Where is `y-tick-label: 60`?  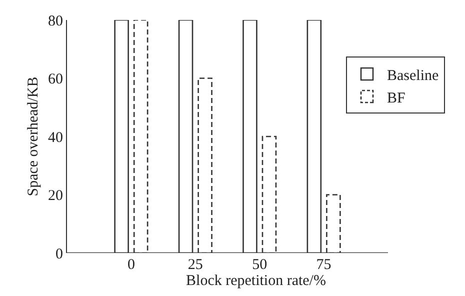 y-tick-label: 60 is located at coordinates (55, 80).